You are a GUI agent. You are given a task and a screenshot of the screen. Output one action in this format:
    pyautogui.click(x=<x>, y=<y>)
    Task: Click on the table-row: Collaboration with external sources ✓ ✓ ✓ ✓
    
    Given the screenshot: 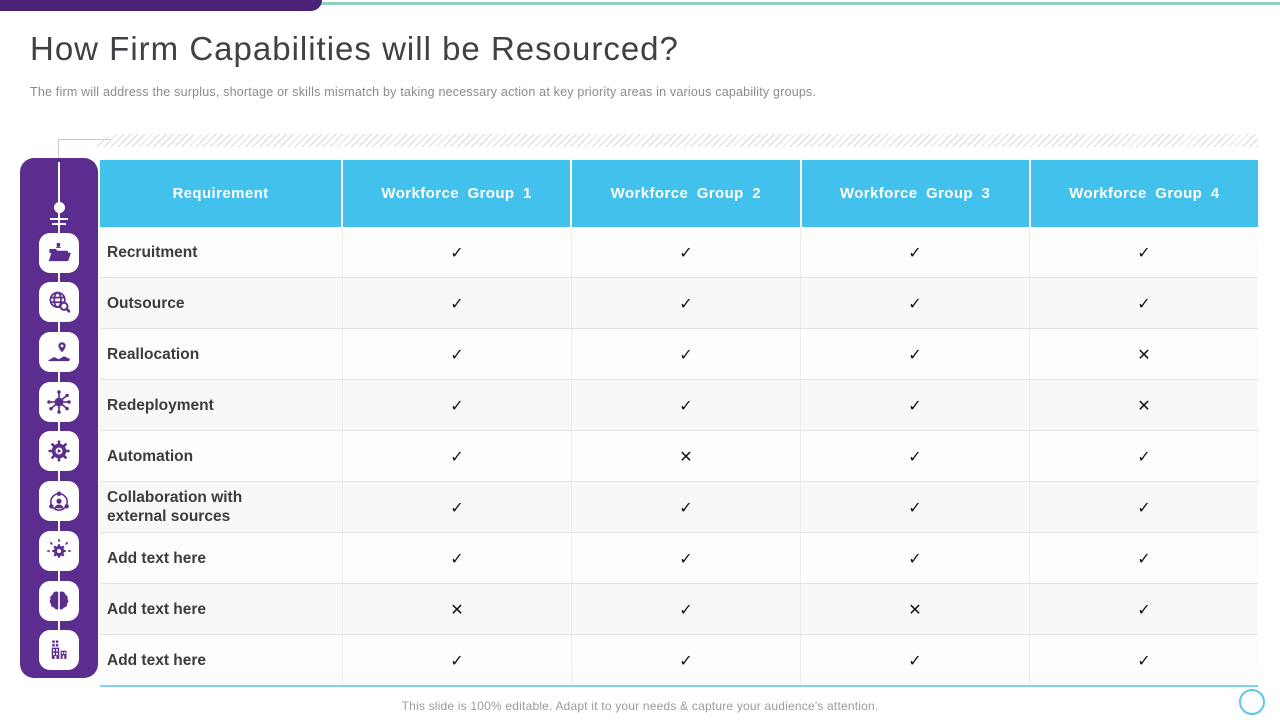 What is the action you would take?
    pyautogui.click(x=679, y=507)
    